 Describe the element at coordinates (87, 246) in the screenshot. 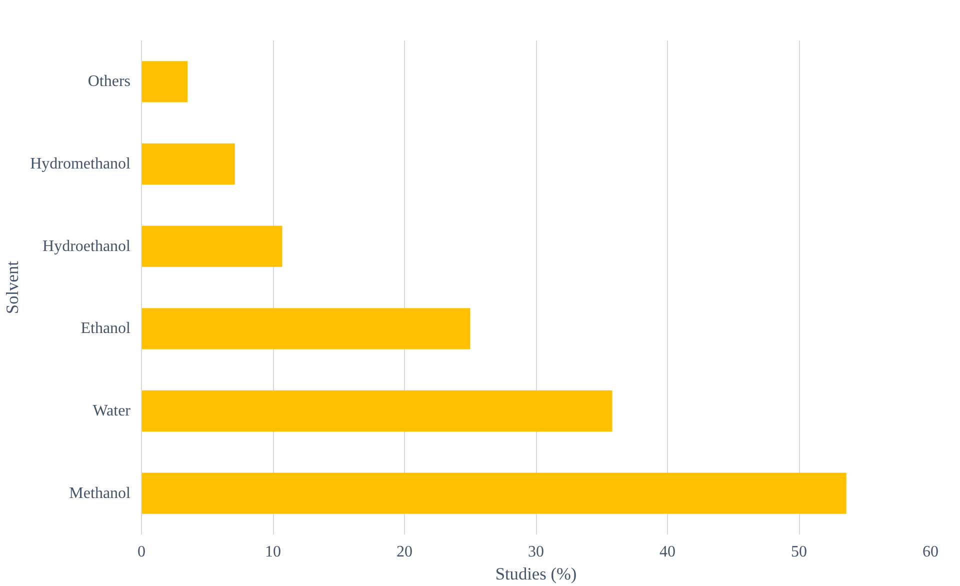

I see `y-tick-label: Hydroethanol` at that location.